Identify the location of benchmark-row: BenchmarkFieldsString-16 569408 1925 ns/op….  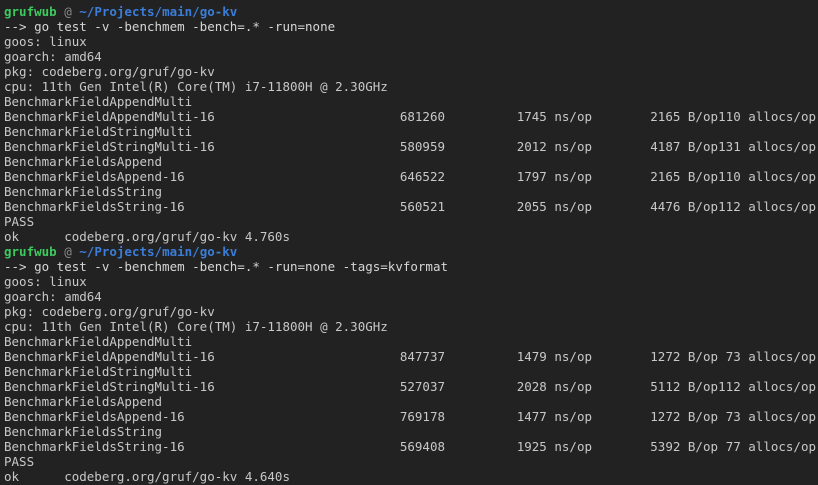
(411, 446).